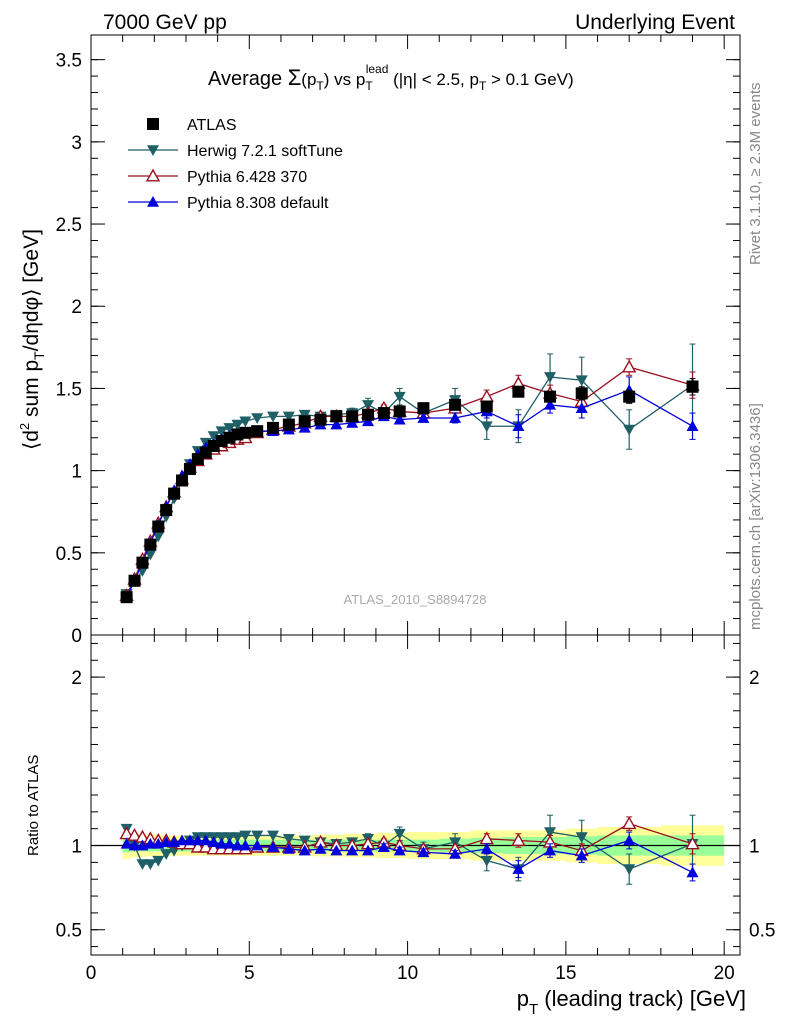 The height and width of the screenshot is (1024, 786). What do you see at coordinates (235, 151) in the screenshot?
I see `legend-item-herwig-7-2-1-softtune: Herwig 7.2.1 softTune` at bounding box center [235, 151].